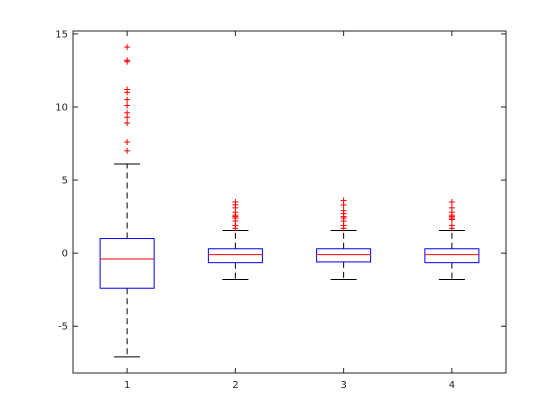 Image resolution: width=560 pixels, height=420 pixels. What do you see at coordinates (63, 327) in the screenshot?
I see `y-tick-label: -5` at bounding box center [63, 327].